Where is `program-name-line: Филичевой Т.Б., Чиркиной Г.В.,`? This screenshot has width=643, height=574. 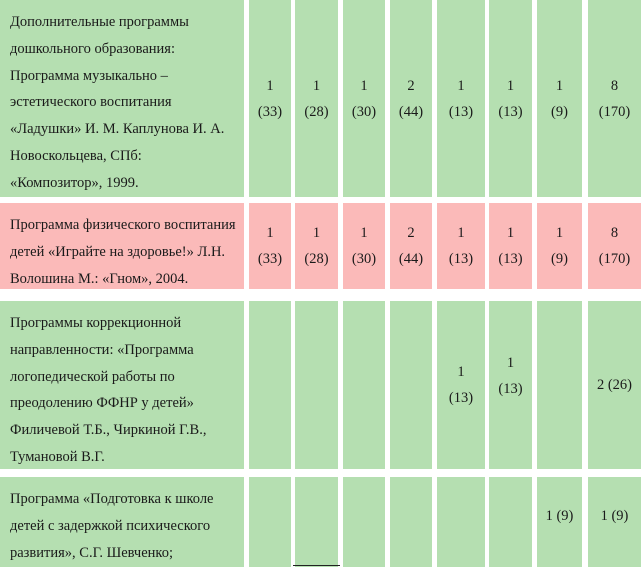
program-name-line: Филичевой Т.Б., Чиркиной Г.В., is located at coordinates (108, 430).